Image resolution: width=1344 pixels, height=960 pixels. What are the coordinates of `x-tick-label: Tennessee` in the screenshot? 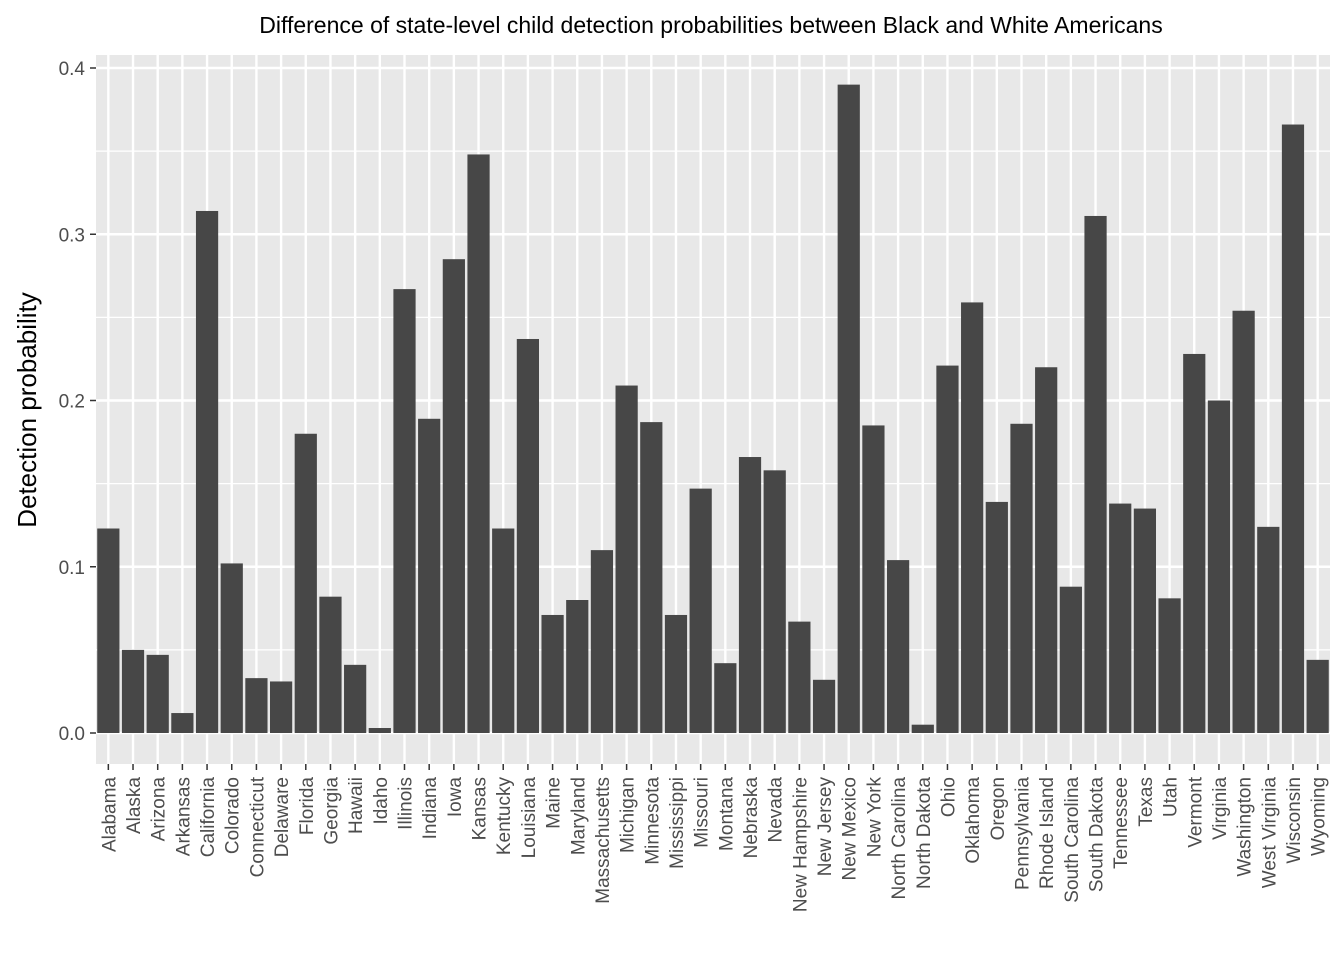 It's located at (1121, 823).